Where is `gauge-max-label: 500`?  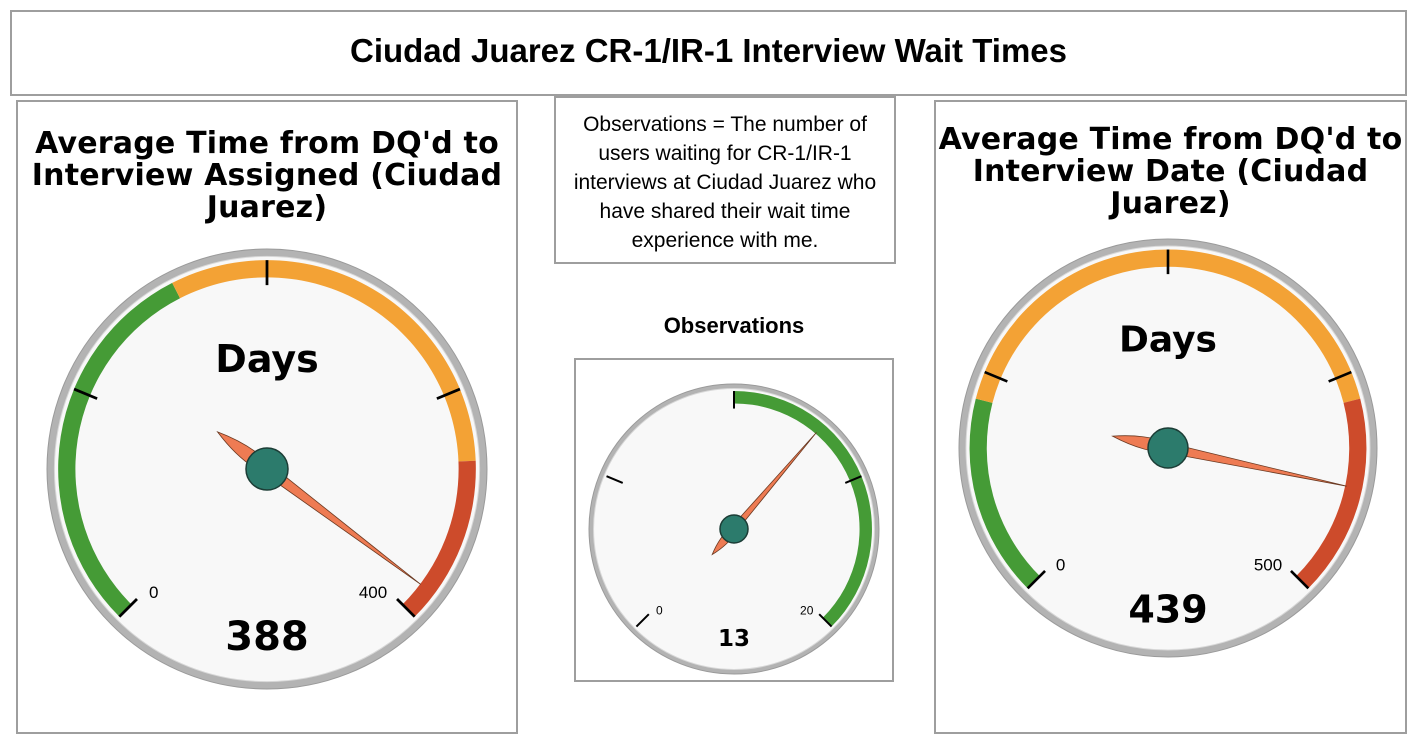 gauge-max-label: 500 is located at coordinates (1268, 565).